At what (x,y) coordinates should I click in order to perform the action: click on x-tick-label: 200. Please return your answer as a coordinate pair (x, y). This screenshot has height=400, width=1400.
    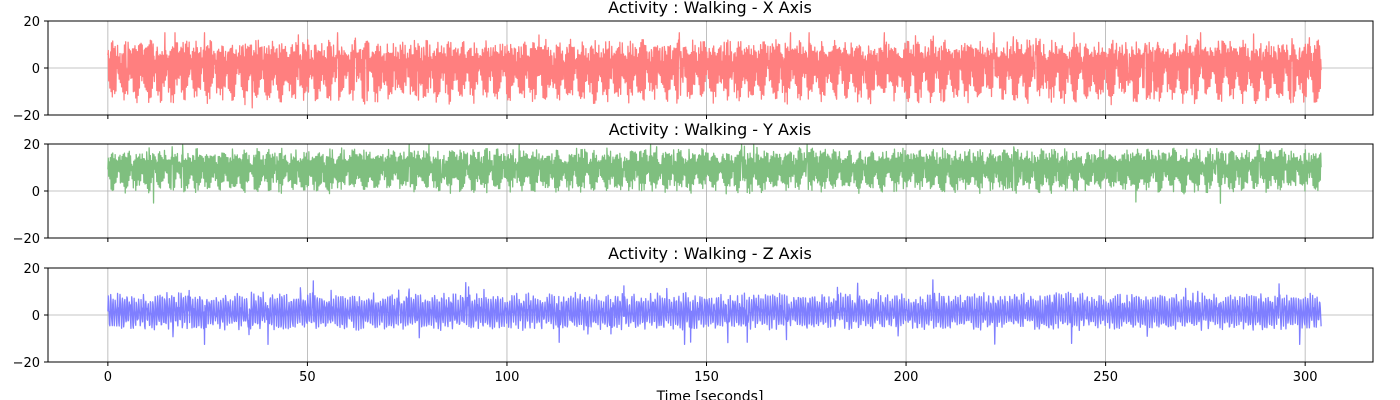
    Looking at the image, I should click on (906, 377).